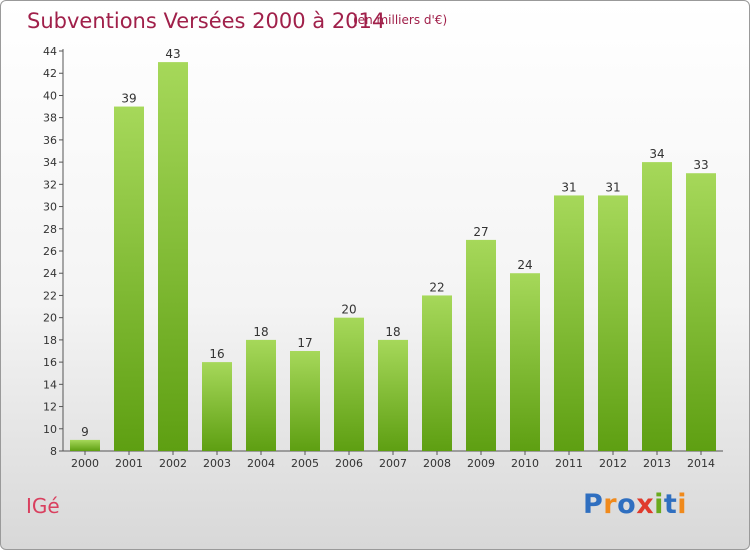  What do you see at coordinates (50, 318) in the screenshot?
I see `y-tick-label: 20` at bounding box center [50, 318].